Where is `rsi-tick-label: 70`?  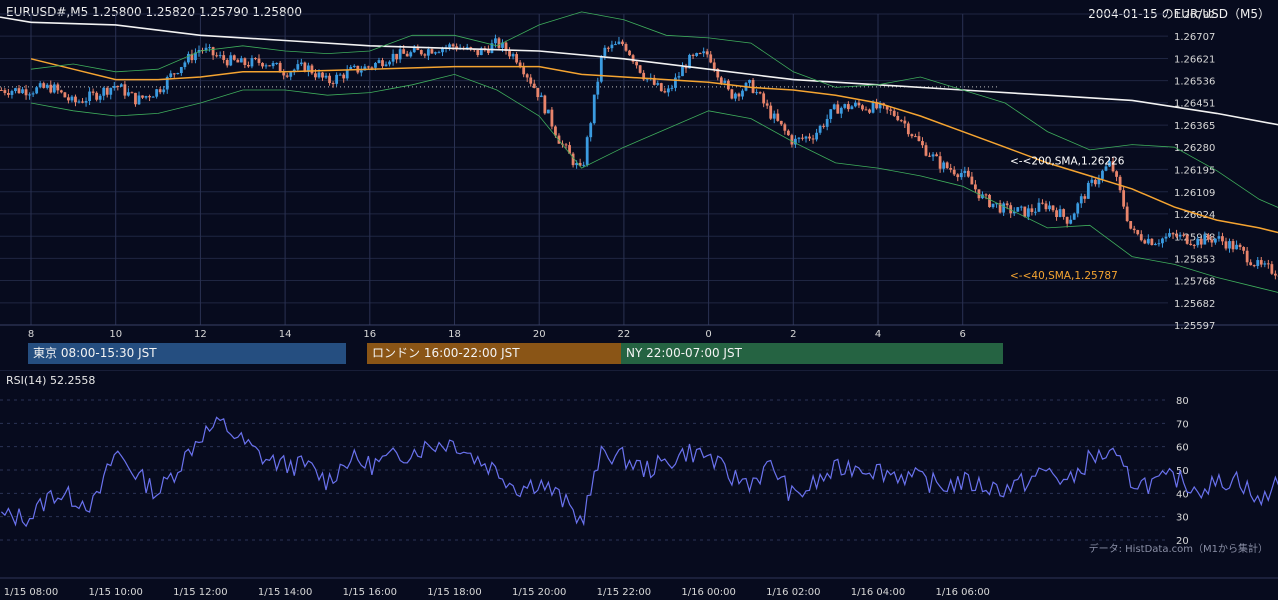 rsi-tick-label: 70 is located at coordinates (1182, 424).